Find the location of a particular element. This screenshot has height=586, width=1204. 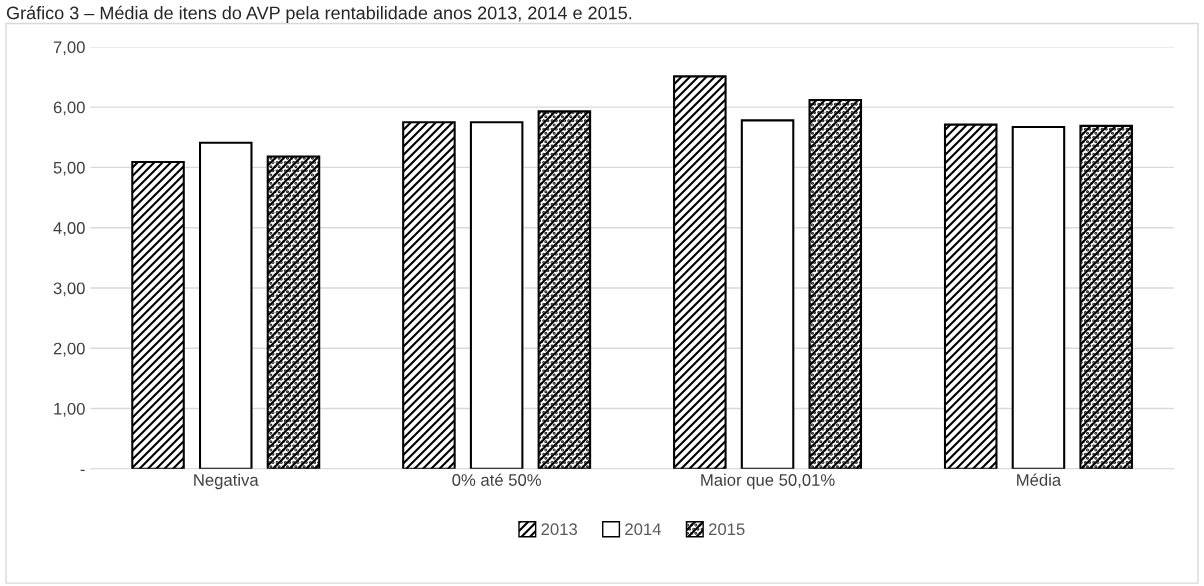

y-tick-label: 6,00 is located at coordinates (69, 108).